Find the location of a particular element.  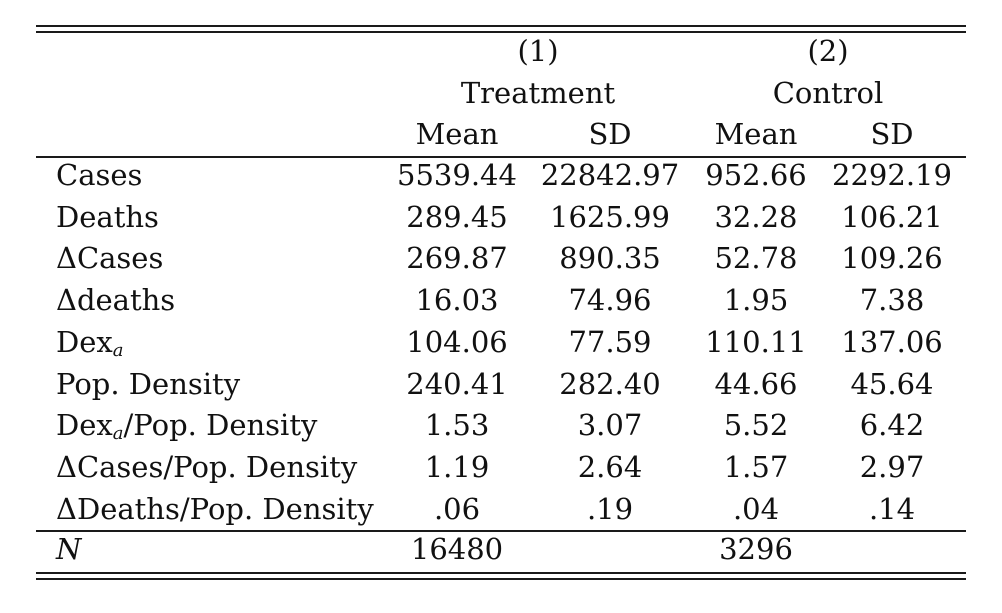

table-cell: 3.07 is located at coordinates (610, 425).